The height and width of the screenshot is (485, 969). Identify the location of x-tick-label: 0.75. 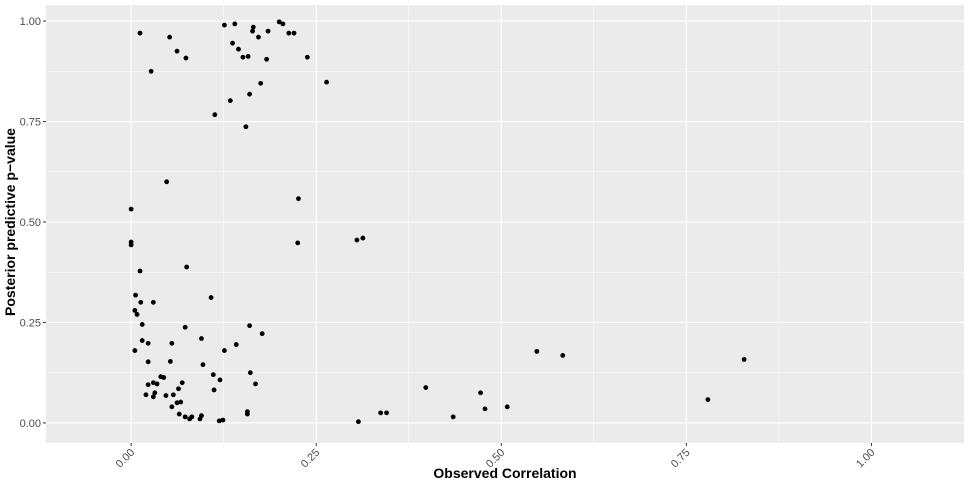
(681, 459).